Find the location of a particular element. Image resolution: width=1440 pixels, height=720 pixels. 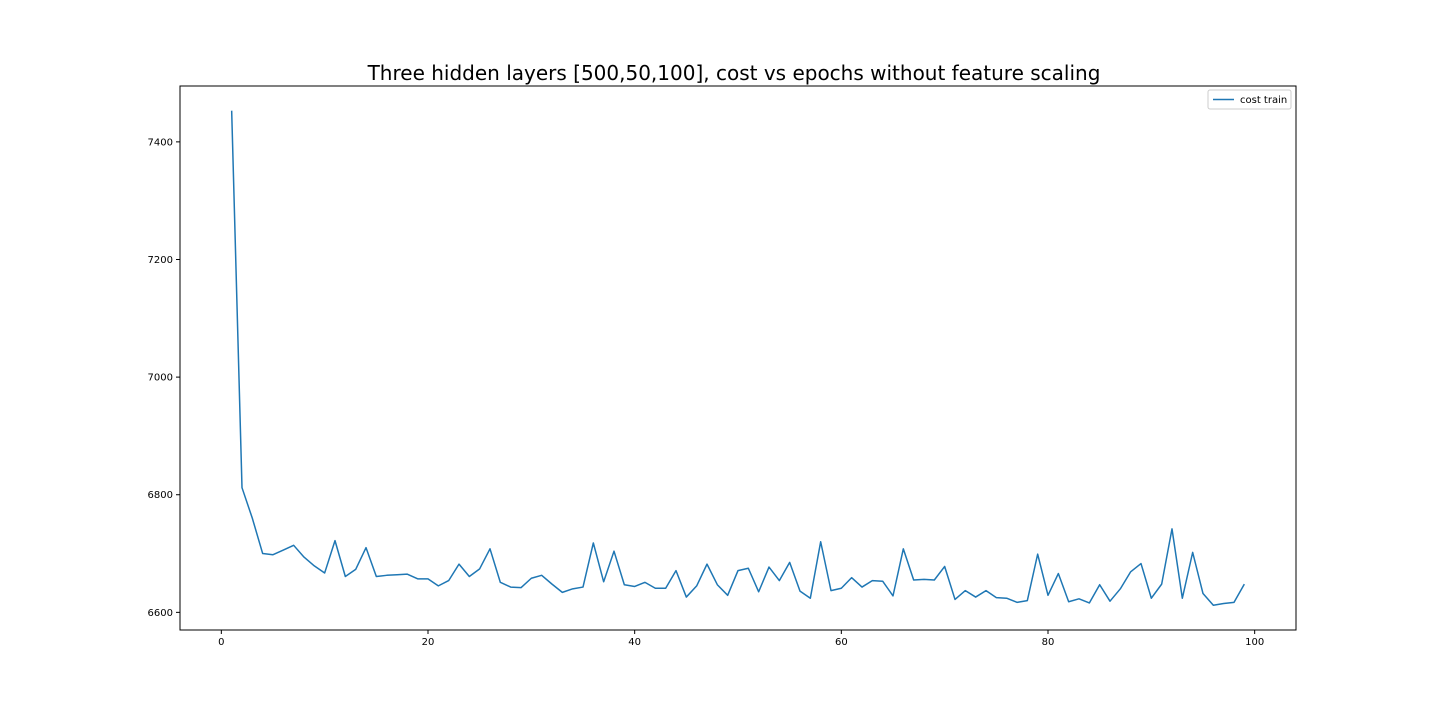

x-tick-label: 40 is located at coordinates (634, 642).